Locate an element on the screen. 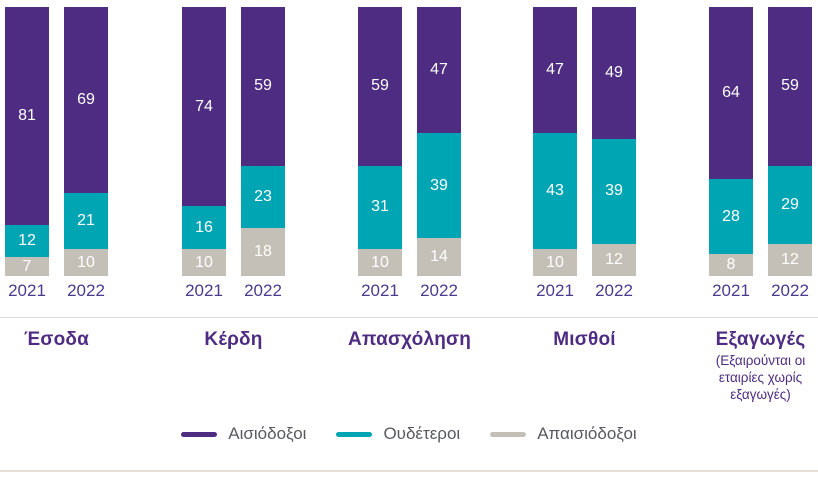 The height and width of the screenshot is (478, 818). segment-value-label: 29 is located at coordinates (790, 204).